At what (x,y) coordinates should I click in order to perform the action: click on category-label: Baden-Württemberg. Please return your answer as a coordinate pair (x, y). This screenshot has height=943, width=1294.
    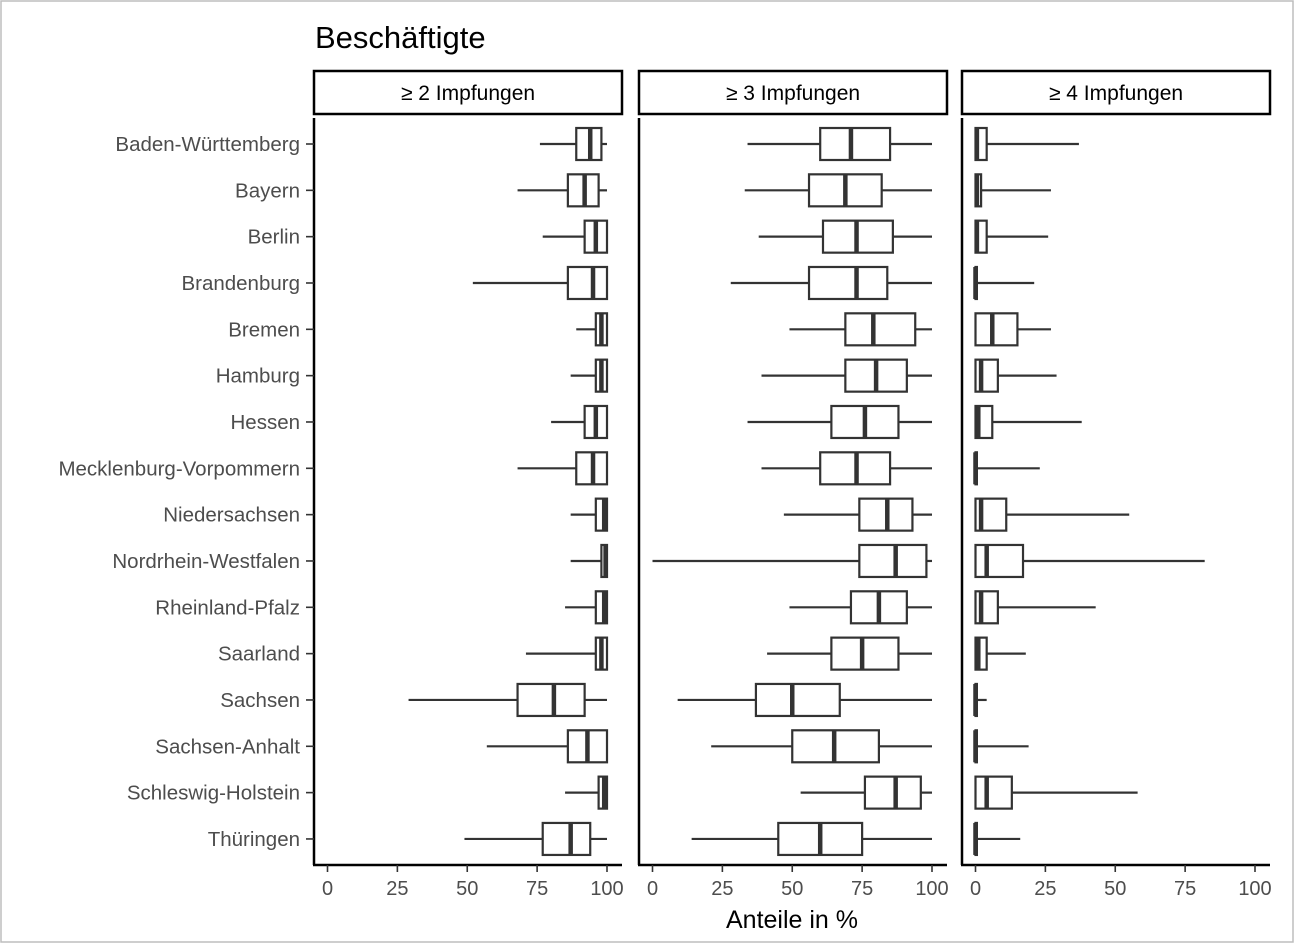
    Looking at the image, I should click on (207, 144).